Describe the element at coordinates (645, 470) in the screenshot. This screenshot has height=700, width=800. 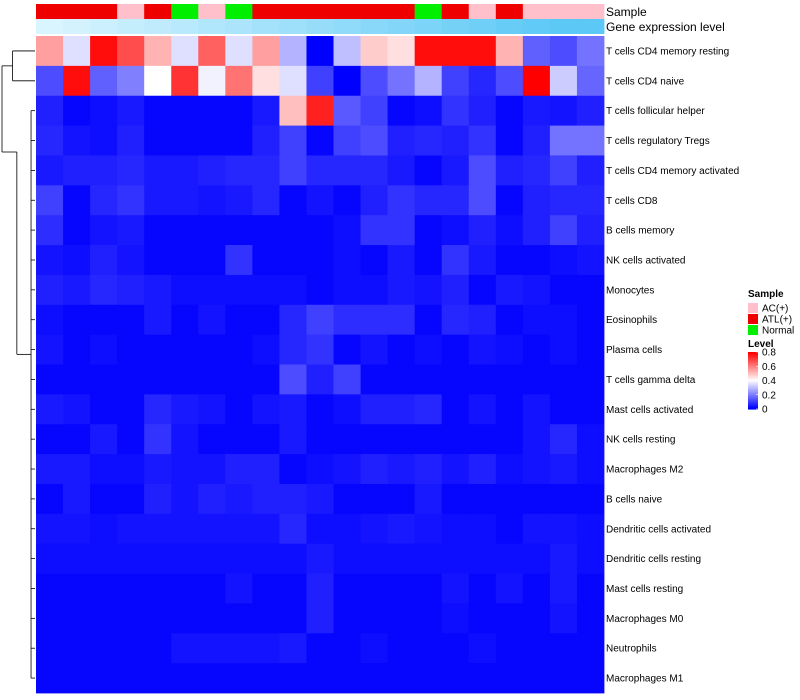
I see `row-label: Macrophages M2` at that location.